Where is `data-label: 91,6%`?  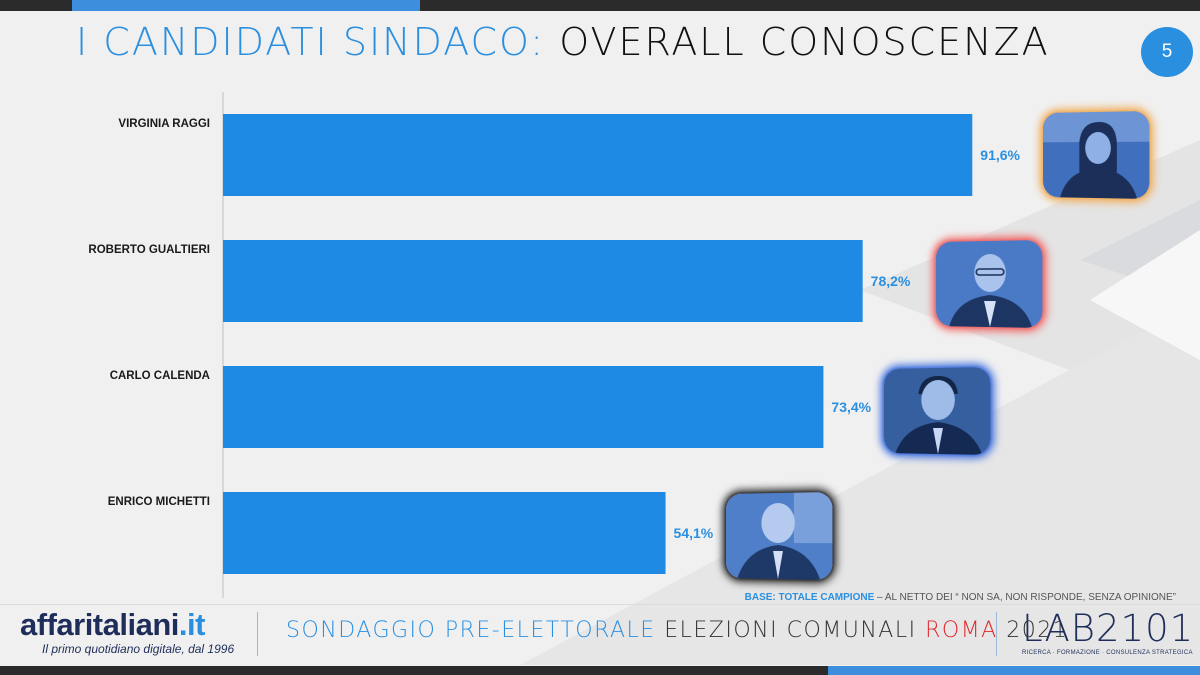
data-label: 91,6% is located at coordinates (1000, 155).